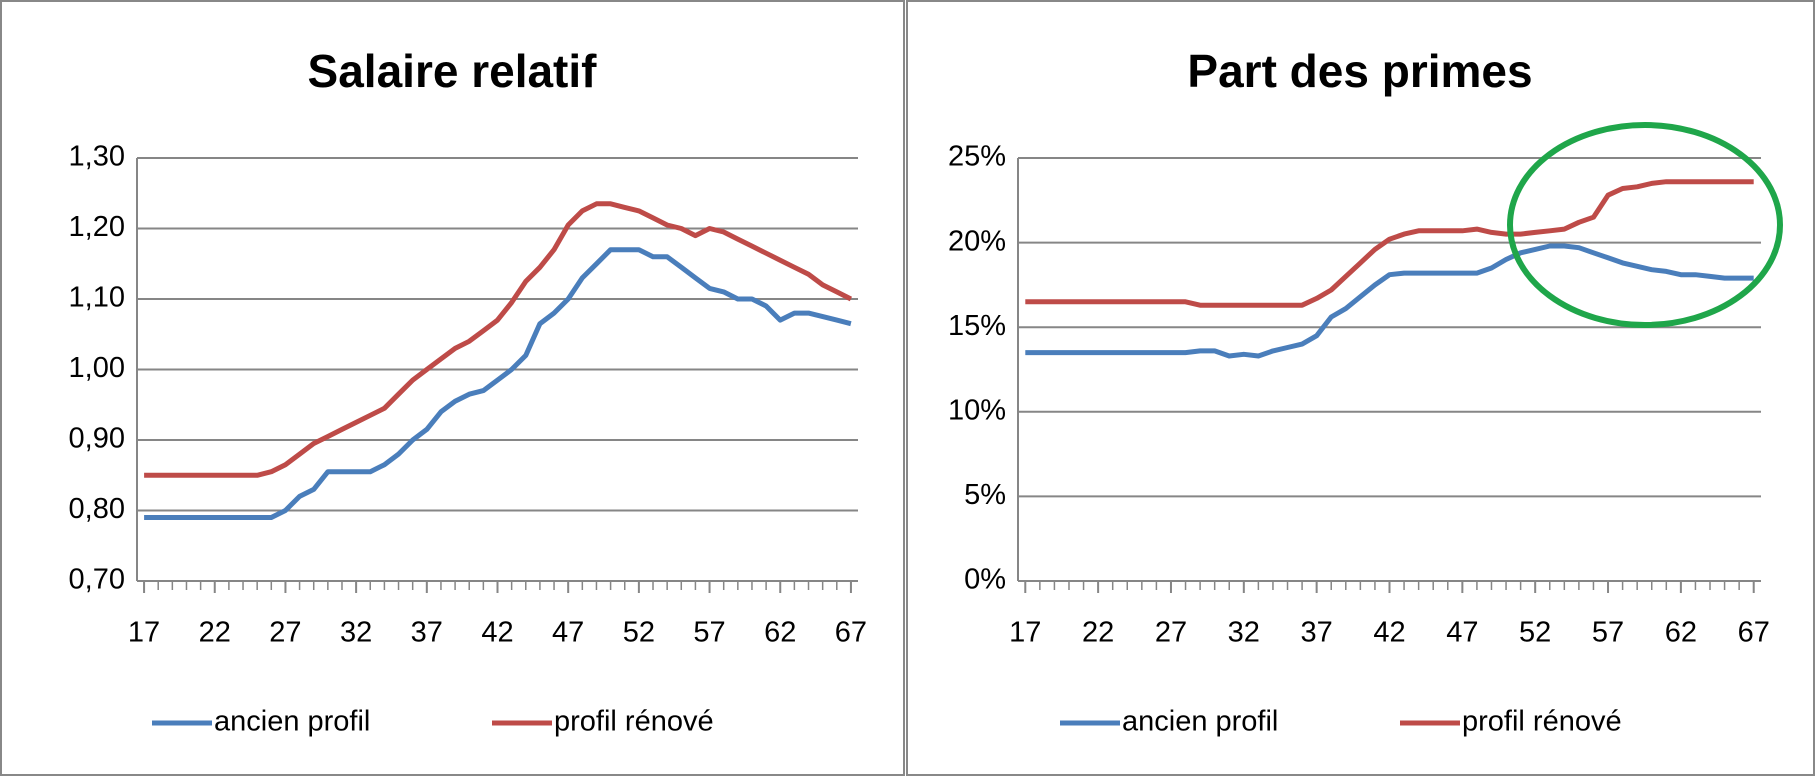 This screenshot has height=776, width=1815. I want to click on y-tick-label: 5%, so click(985, 495).